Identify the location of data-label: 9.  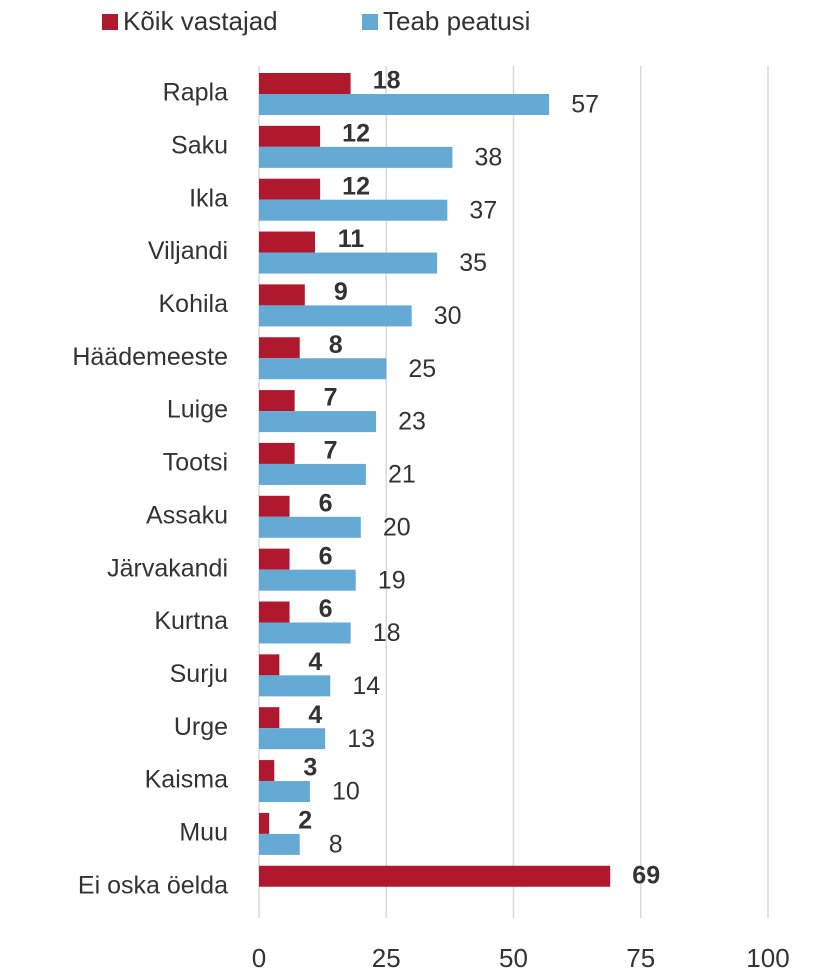
(341, 292).